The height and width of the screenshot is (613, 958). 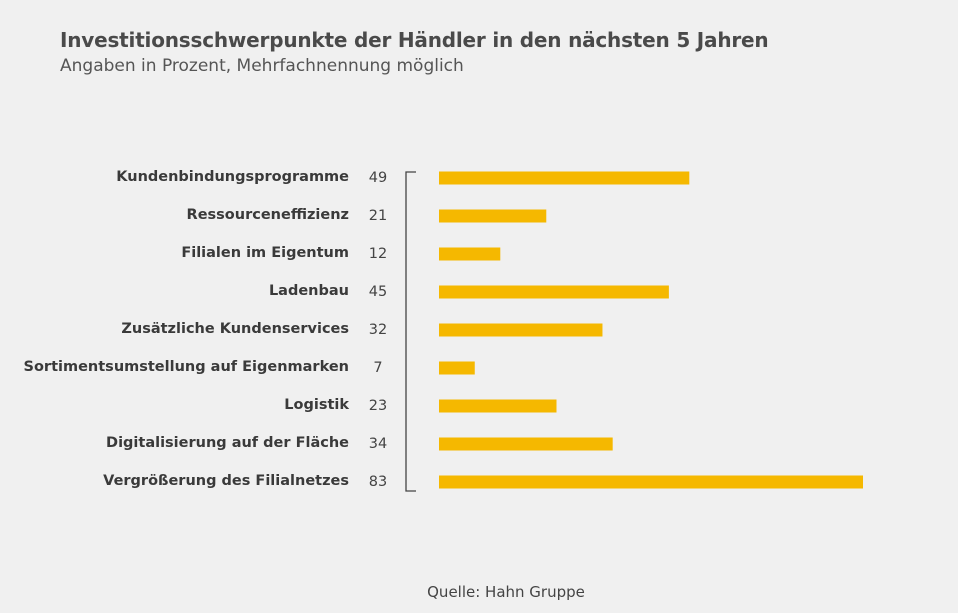 I want to click on value-label: 7, so click(x=377, y=368).